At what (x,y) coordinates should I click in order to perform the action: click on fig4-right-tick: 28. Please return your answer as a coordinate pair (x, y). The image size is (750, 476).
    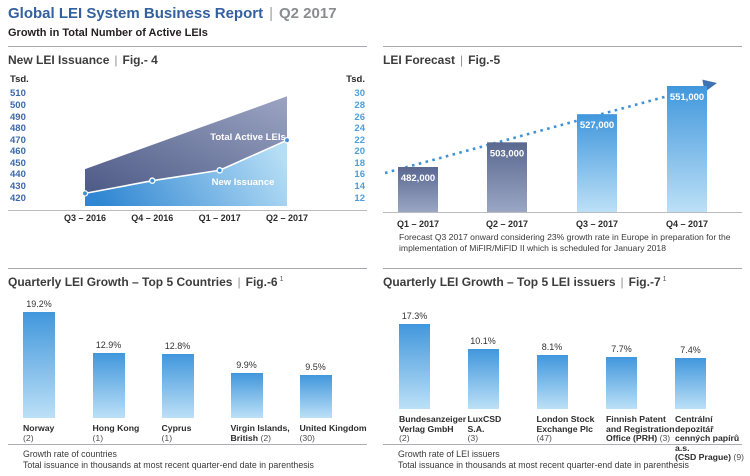
    Looking at the image, I should click on (359, 106).